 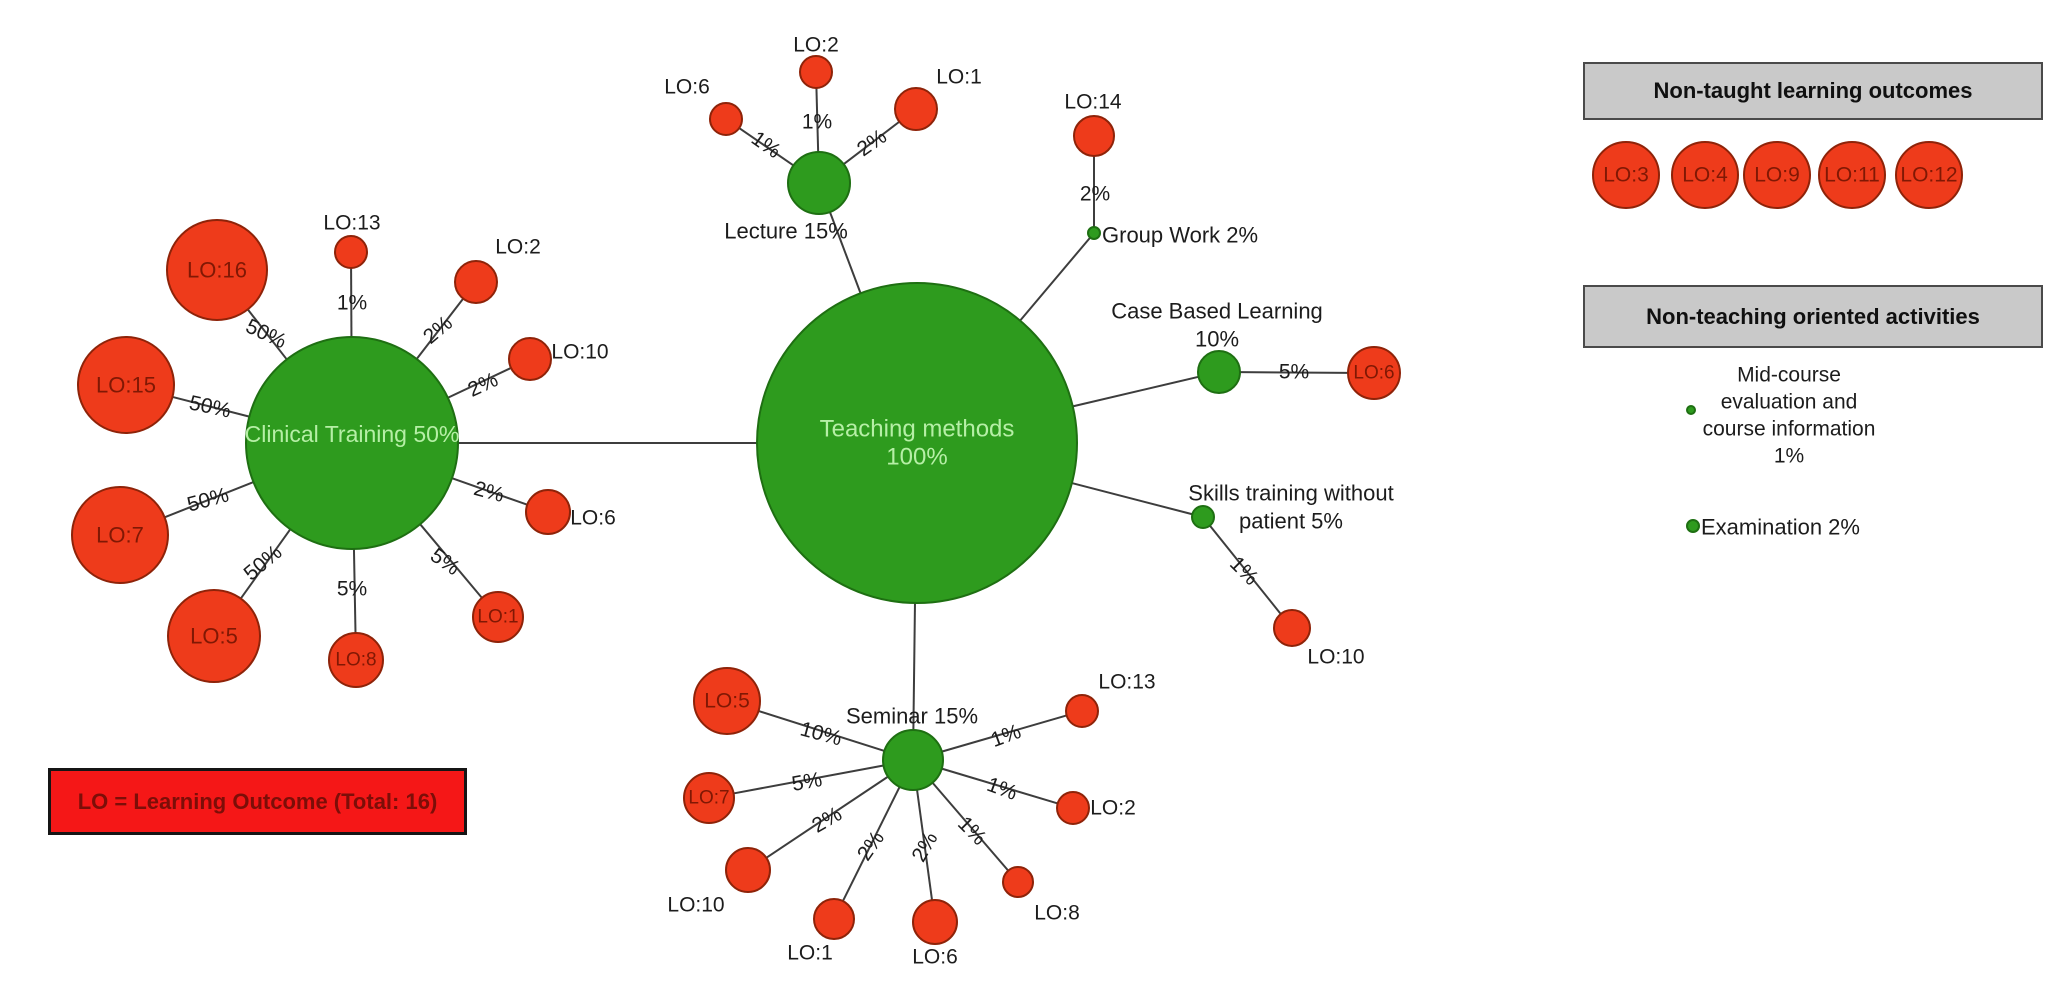 What do you see at coordinates (356, 660) in the screenshot?
I see `node-lo8-clinical` at bounding box center [356, 660].